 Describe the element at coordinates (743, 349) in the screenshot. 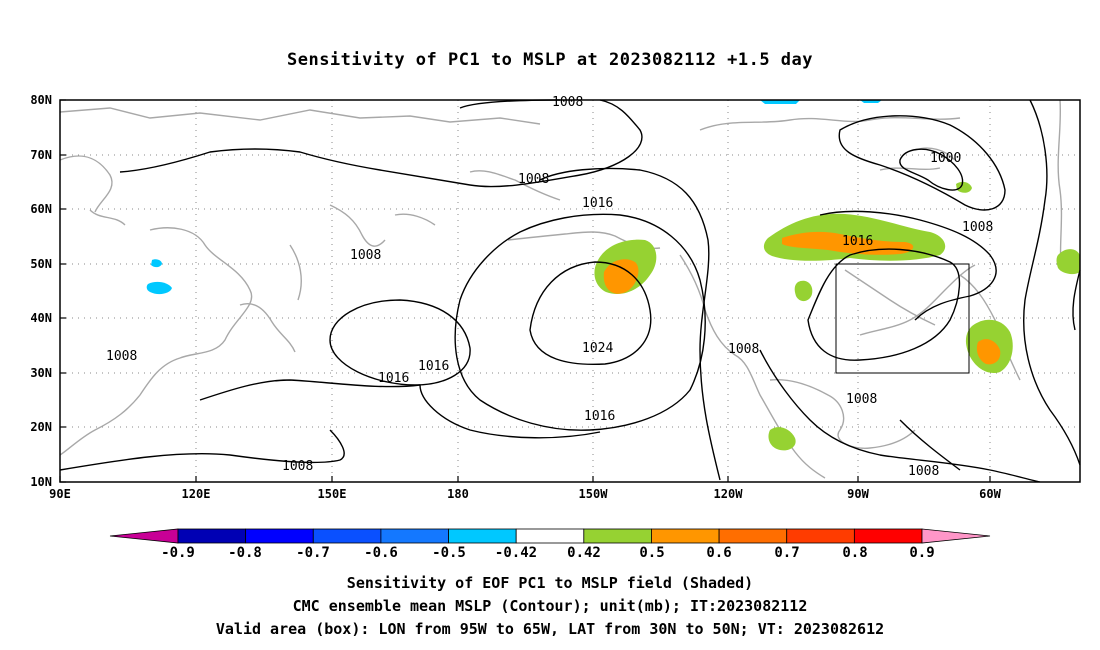

I see `contour-label-1008-west-coast: 1008` at that location.